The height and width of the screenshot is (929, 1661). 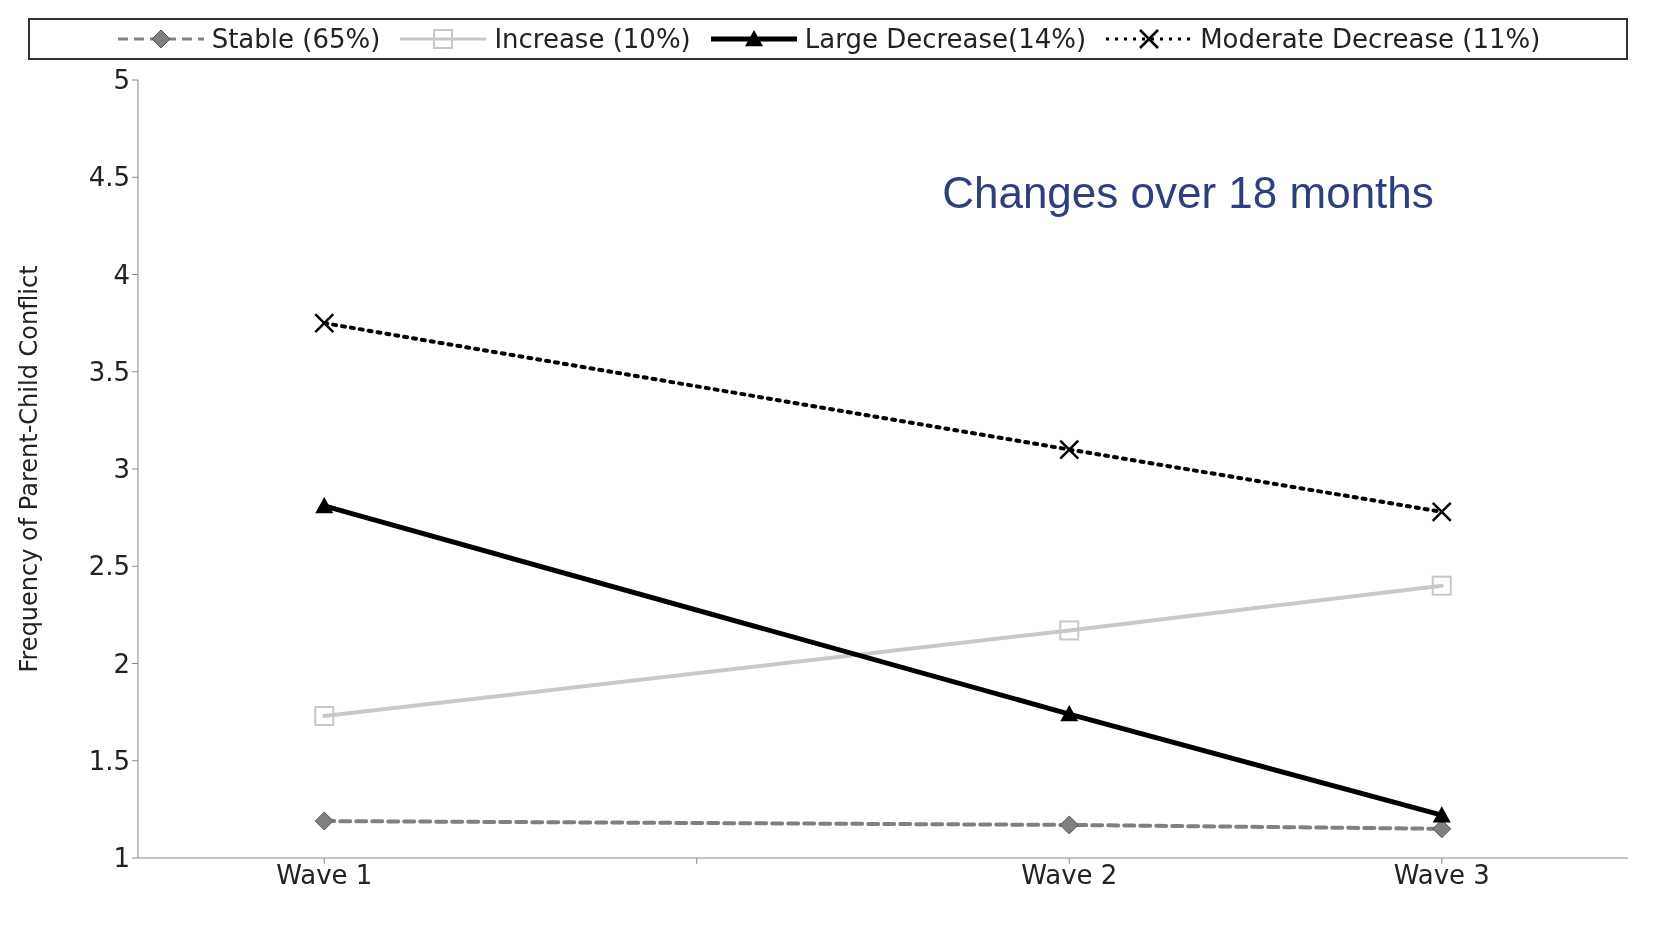 I want to click on legend-label: Increase (10%), so click(x=592, y=39).